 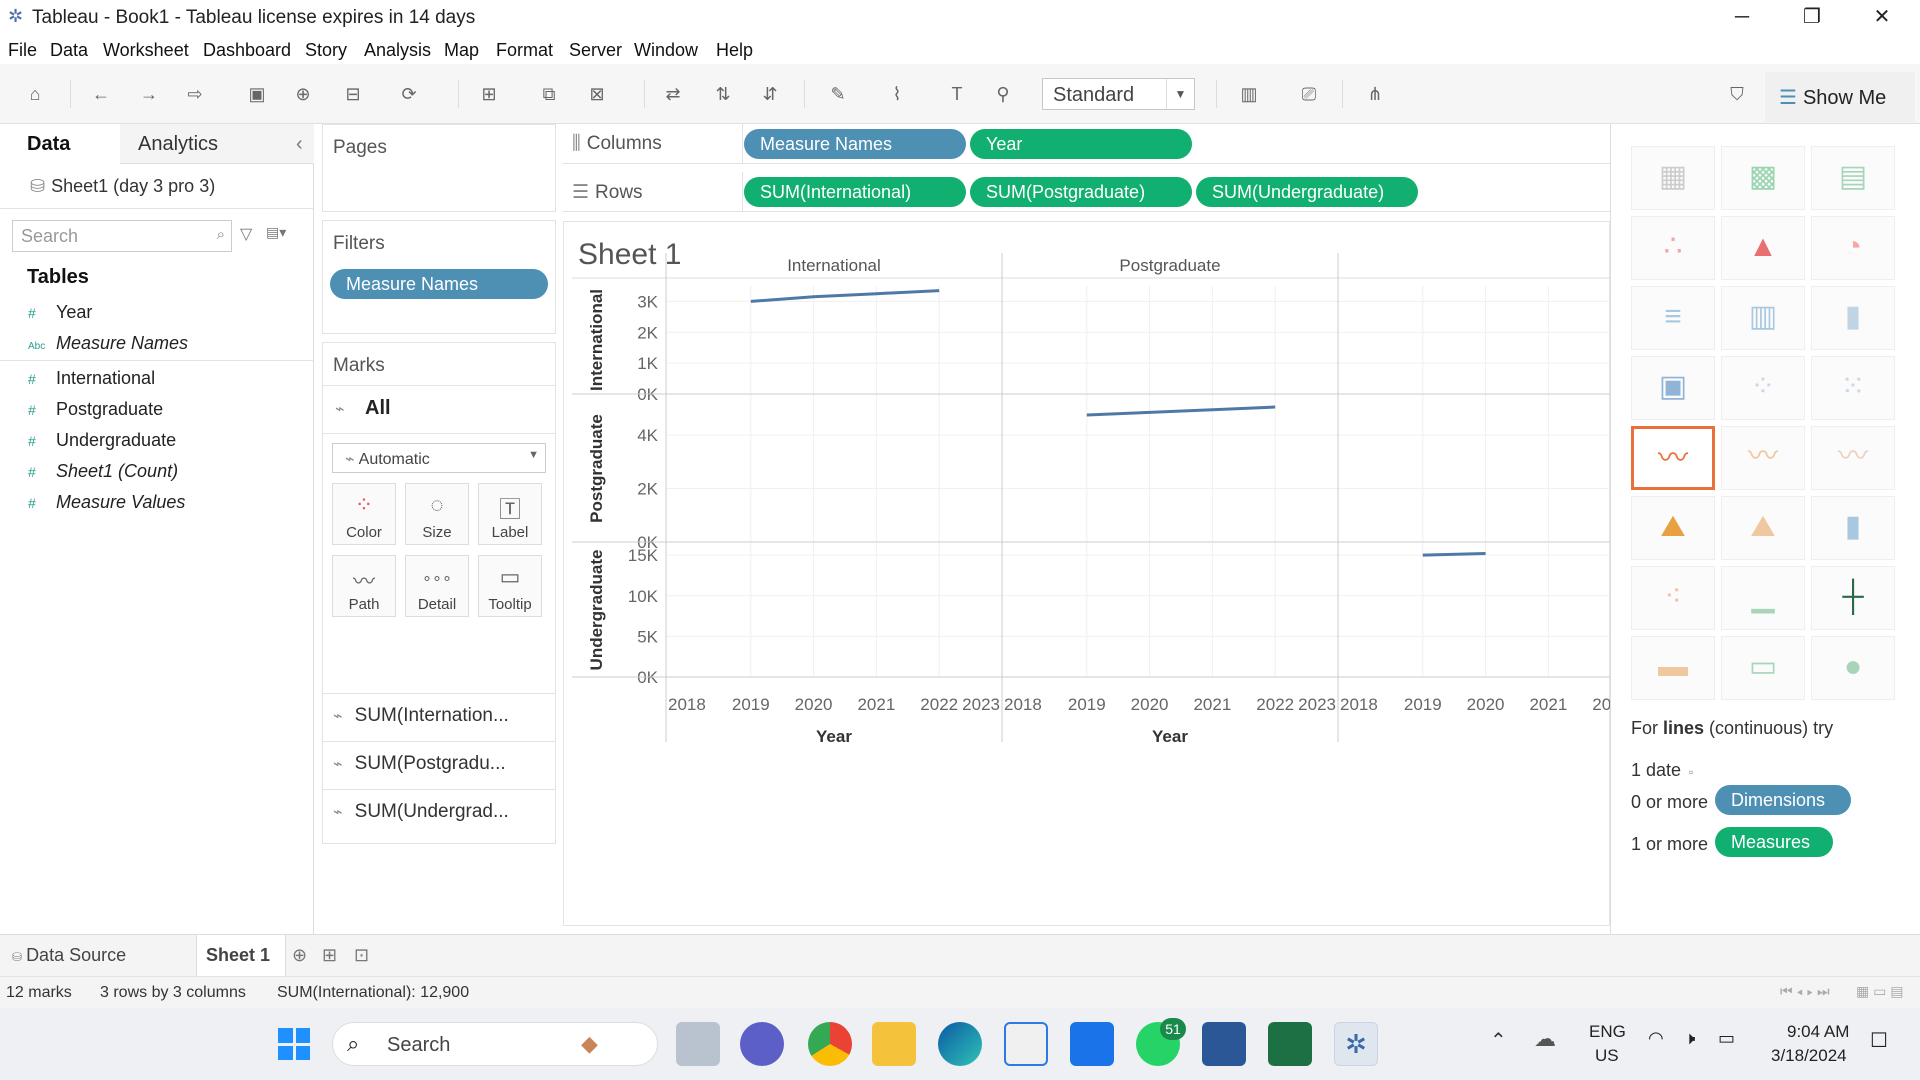 What do you see at coordinates (1853, 458) in the screenshot?
I see `dual-lines-thumb: 〰` at bounding box center [1853, 458].